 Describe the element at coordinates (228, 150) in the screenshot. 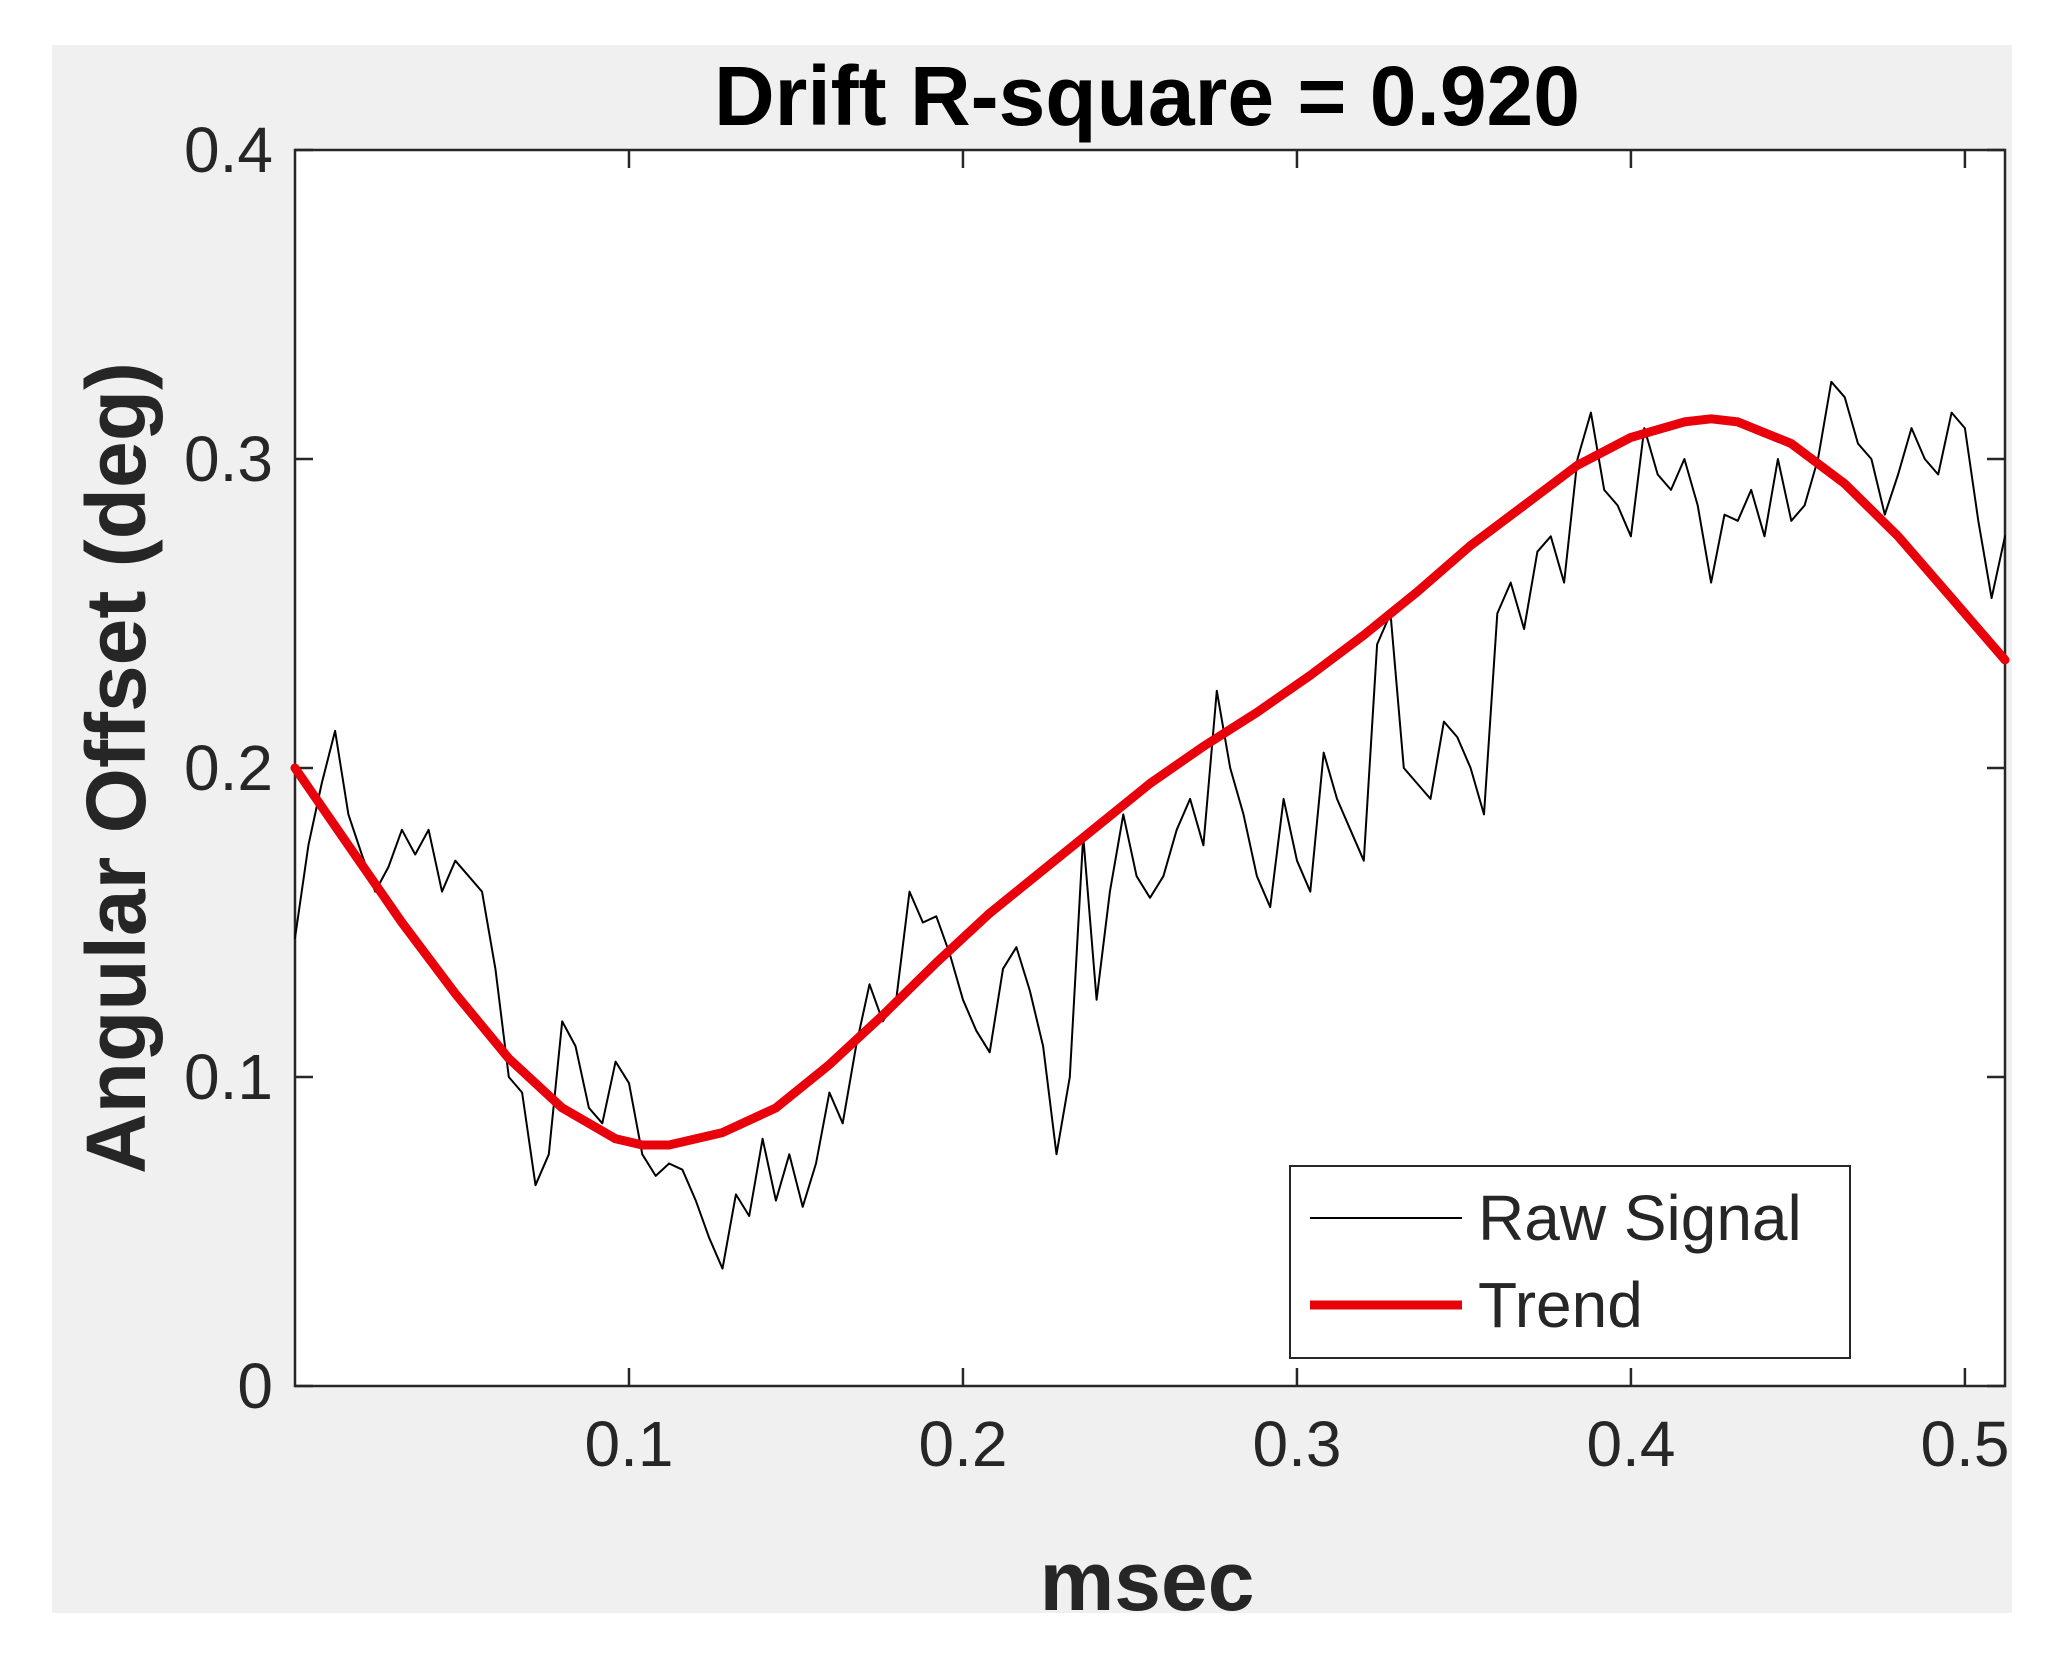

I see `y-tick-label: 0.4` at that location.